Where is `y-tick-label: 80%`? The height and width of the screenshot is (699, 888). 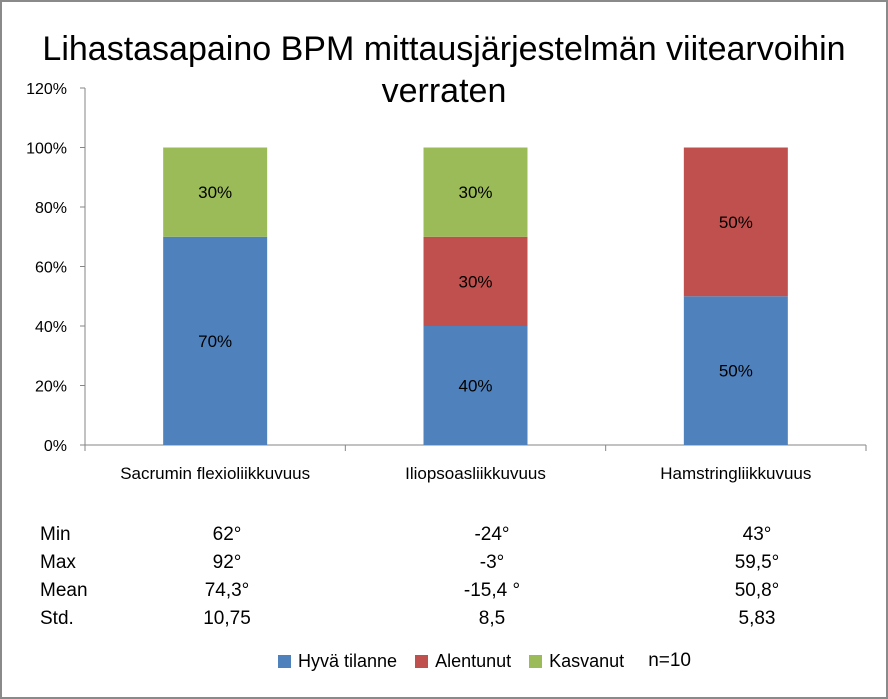
y-tick-label: 80% is located at coordinates (51, 208).